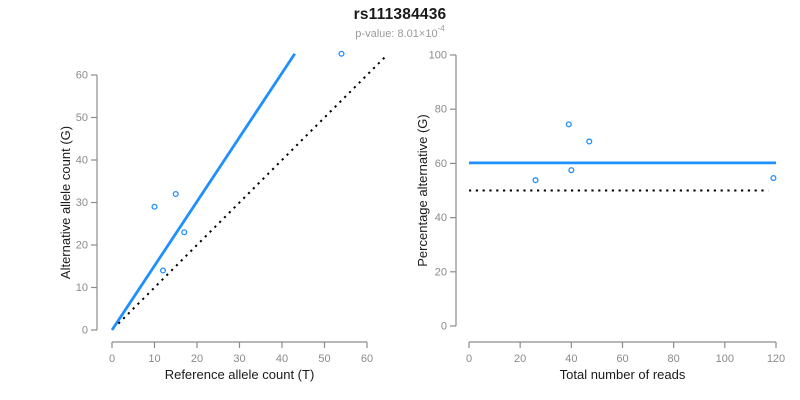  Describe the element at coordinates (82, 288) in the screenshot. I see `y-tick-label: 10` at that location.